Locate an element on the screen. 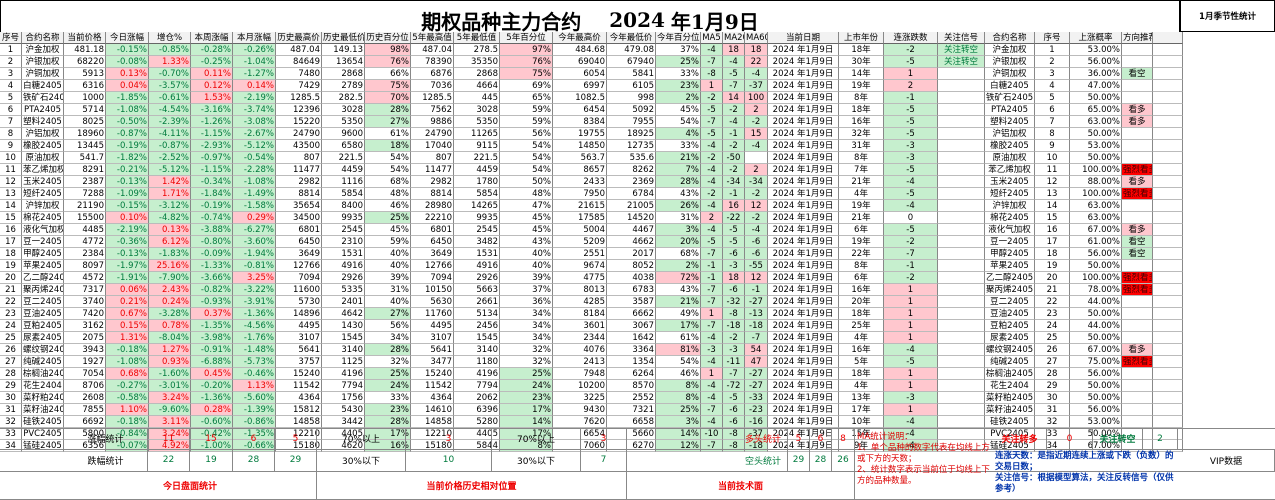 The height and width of the screenshot is (500, 1275). table-cell: 5800 is located at coordinates (85, 434).